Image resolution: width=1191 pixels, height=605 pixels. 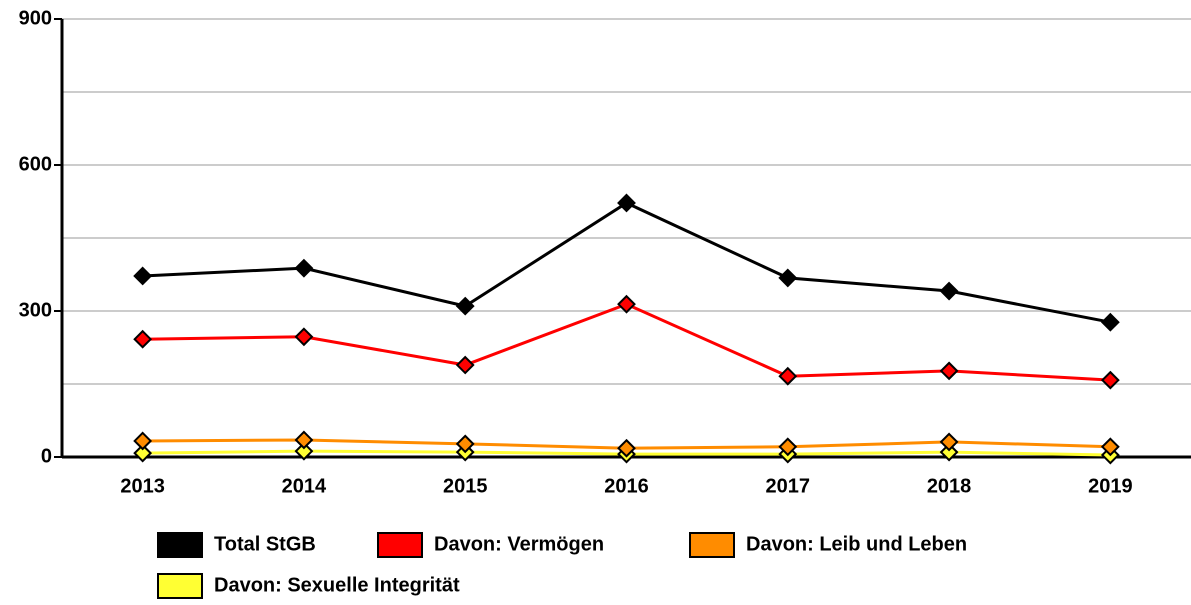 I want to click on y-tick-label: 900, so click(x=35, y=18).